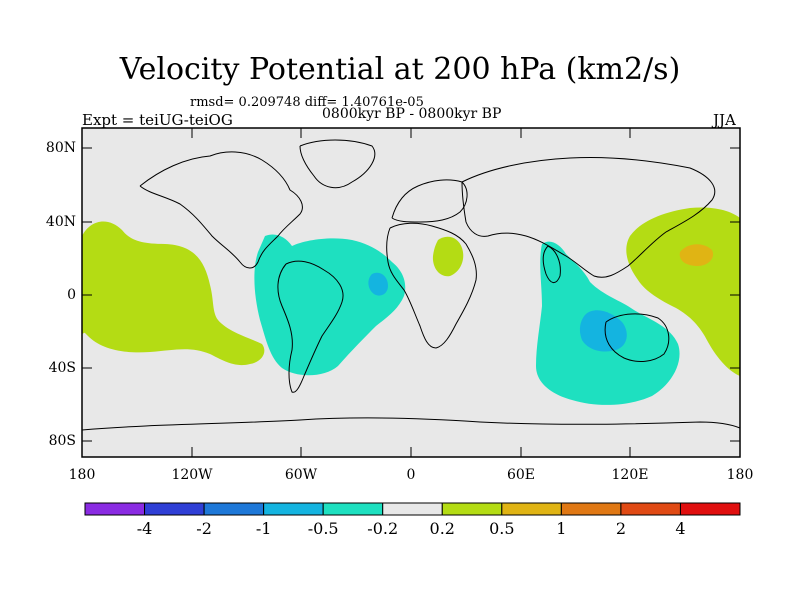 The image size is (800, 600). What do you see at coordinates (551, 264) in the screenshot?
I see `coast-india` at bounding box center [551, 264].